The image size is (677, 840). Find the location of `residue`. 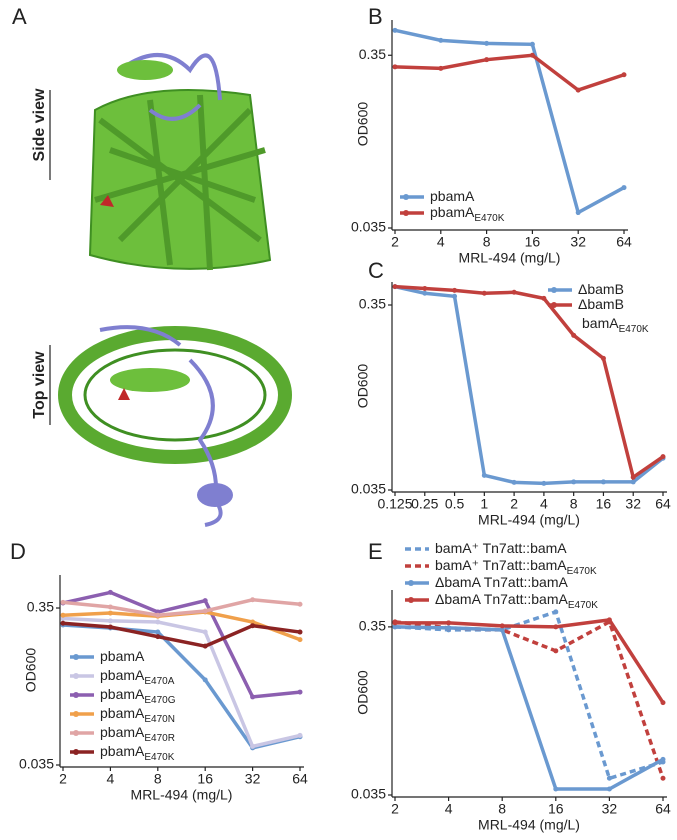

residue is located at coordinates (107, 201).